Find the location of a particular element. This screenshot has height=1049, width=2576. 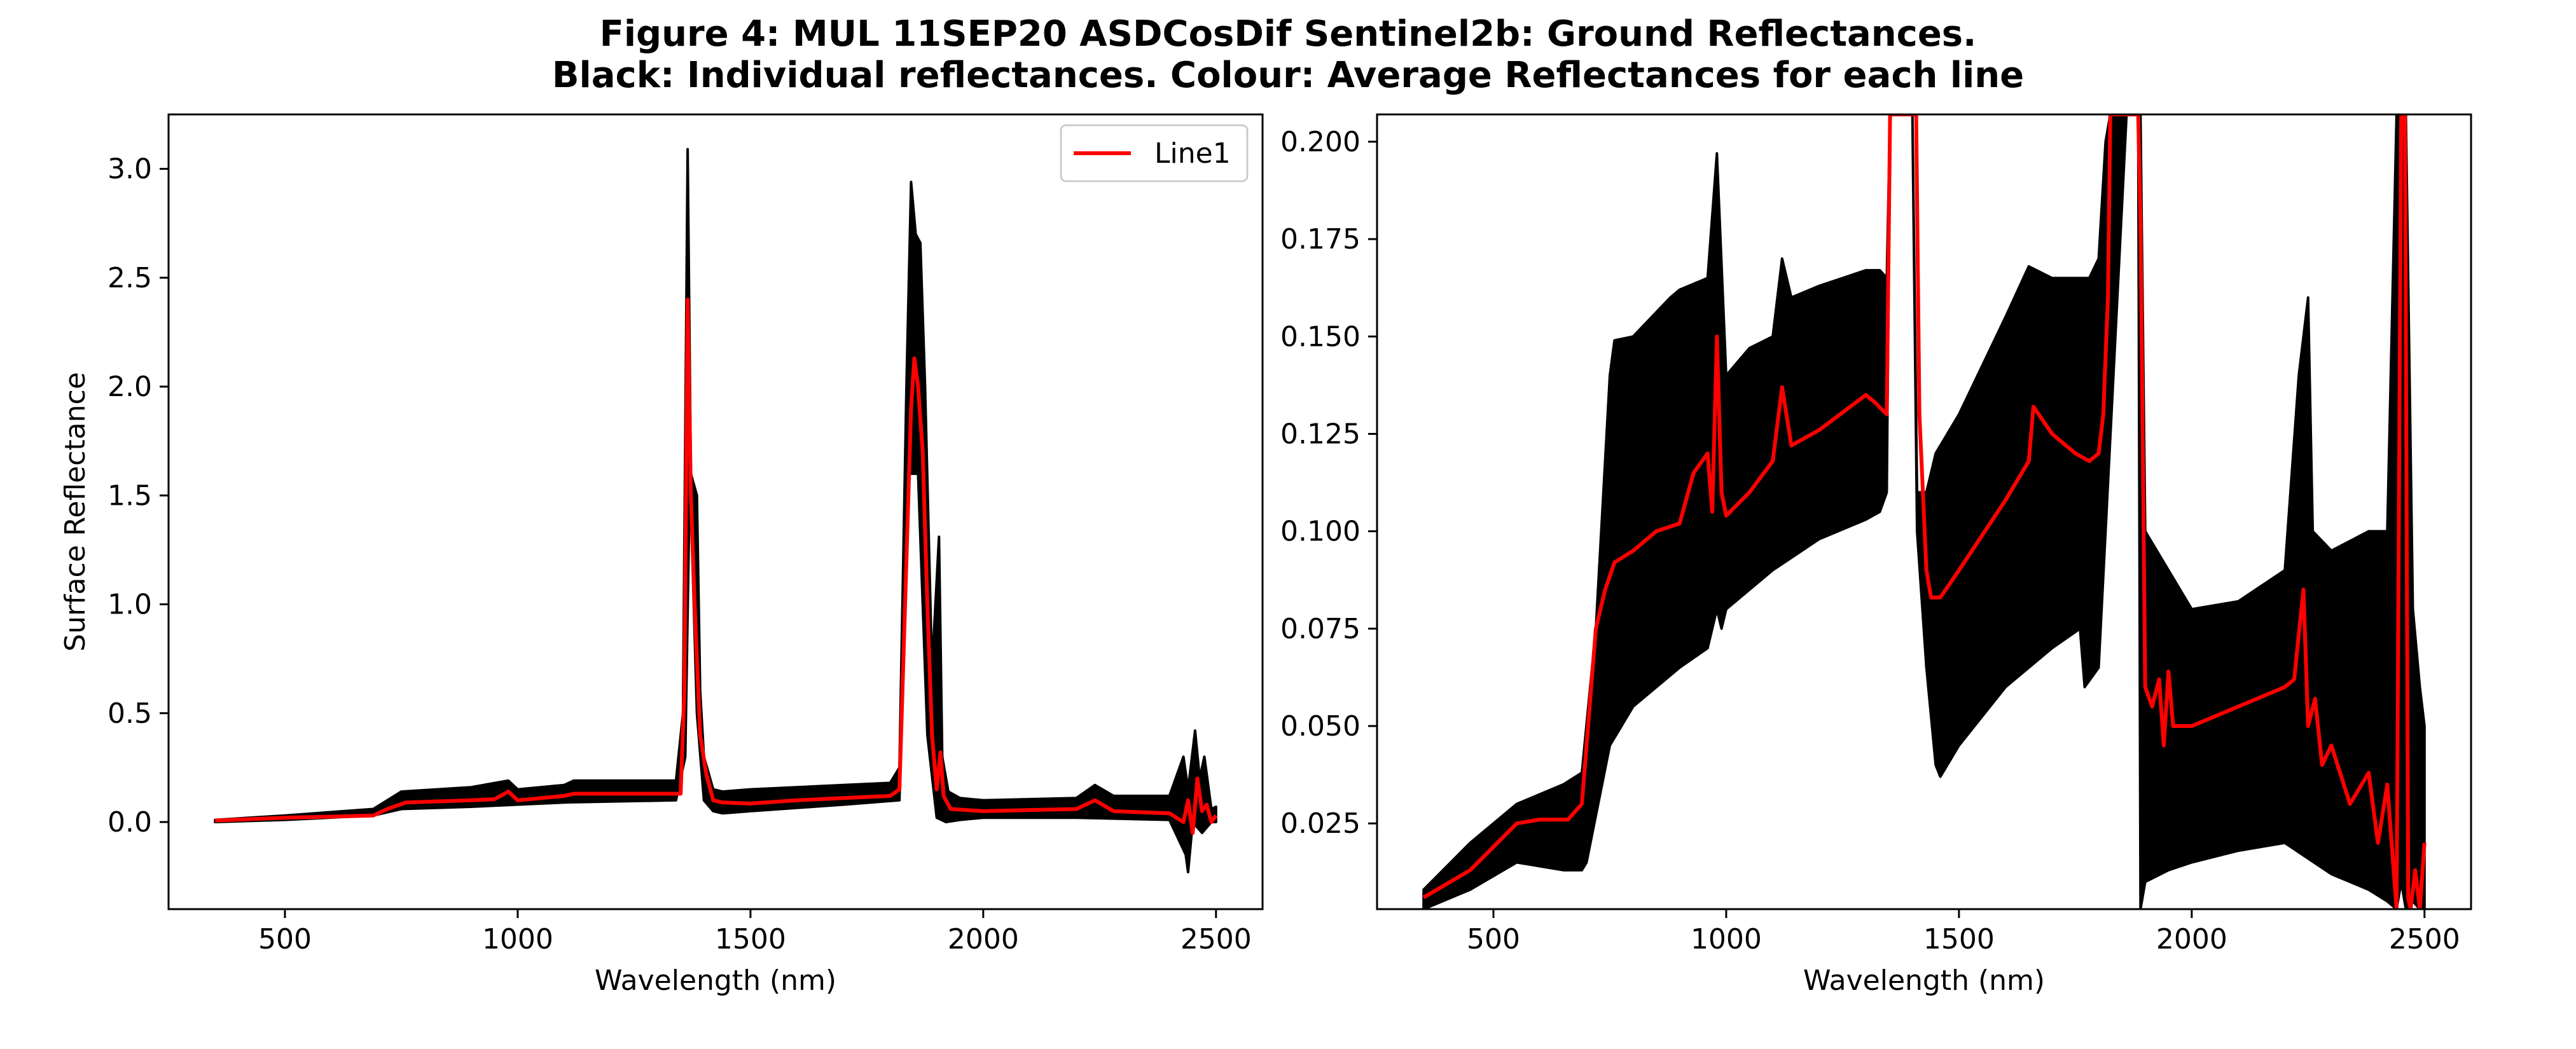

left-x-axis-label: Wavelength (nm) is located at coordinates (715, 980).